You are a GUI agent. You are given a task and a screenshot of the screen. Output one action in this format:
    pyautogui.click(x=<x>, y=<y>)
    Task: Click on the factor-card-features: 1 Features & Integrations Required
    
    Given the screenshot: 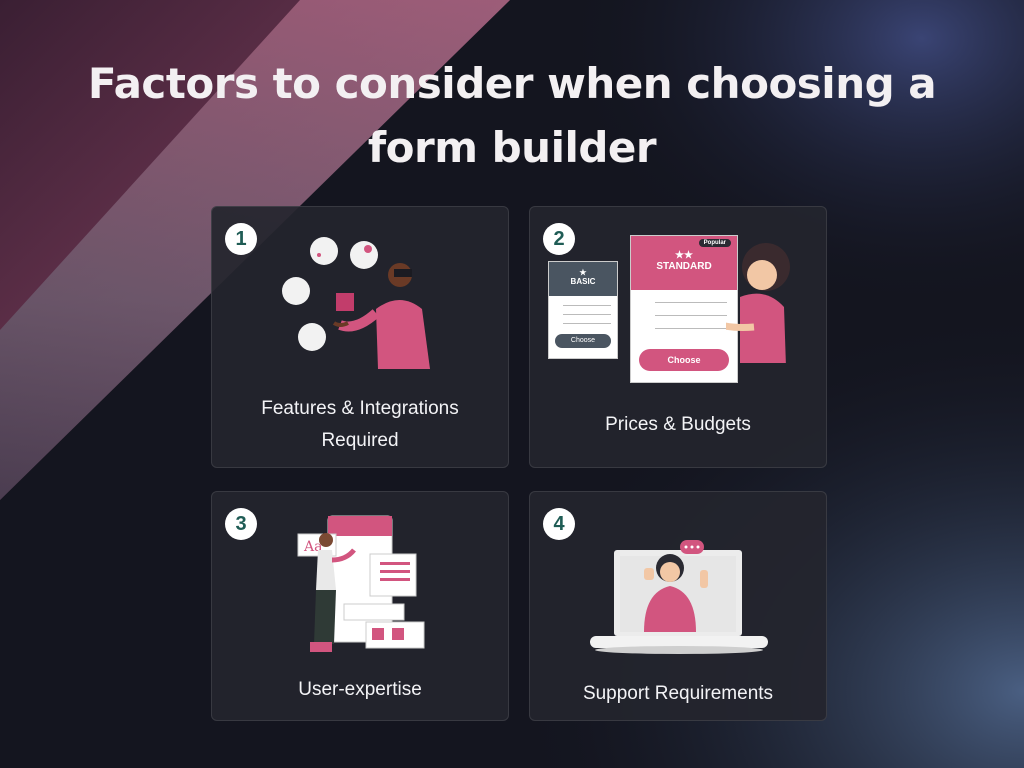 What is the action you would take?
    pyautogui.click(x=360, y=337)
    